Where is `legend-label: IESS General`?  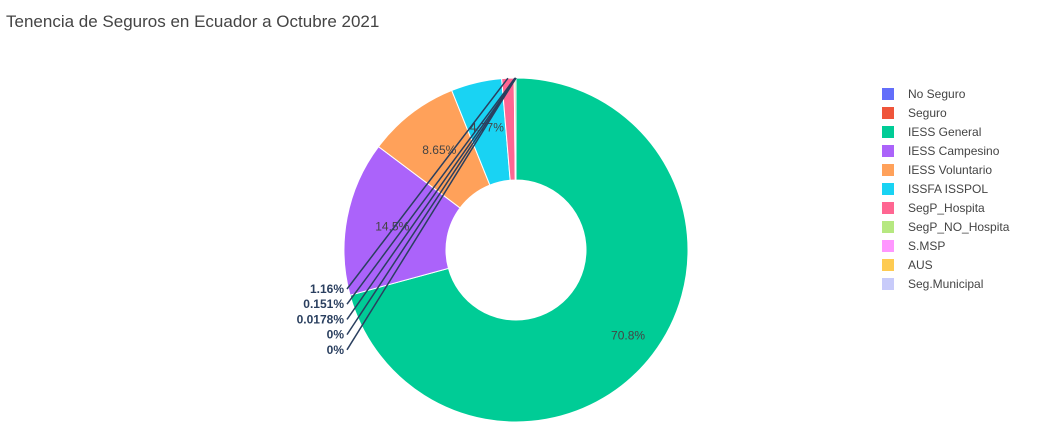 legend-label: IESS General is located at coordinates (945, 131).